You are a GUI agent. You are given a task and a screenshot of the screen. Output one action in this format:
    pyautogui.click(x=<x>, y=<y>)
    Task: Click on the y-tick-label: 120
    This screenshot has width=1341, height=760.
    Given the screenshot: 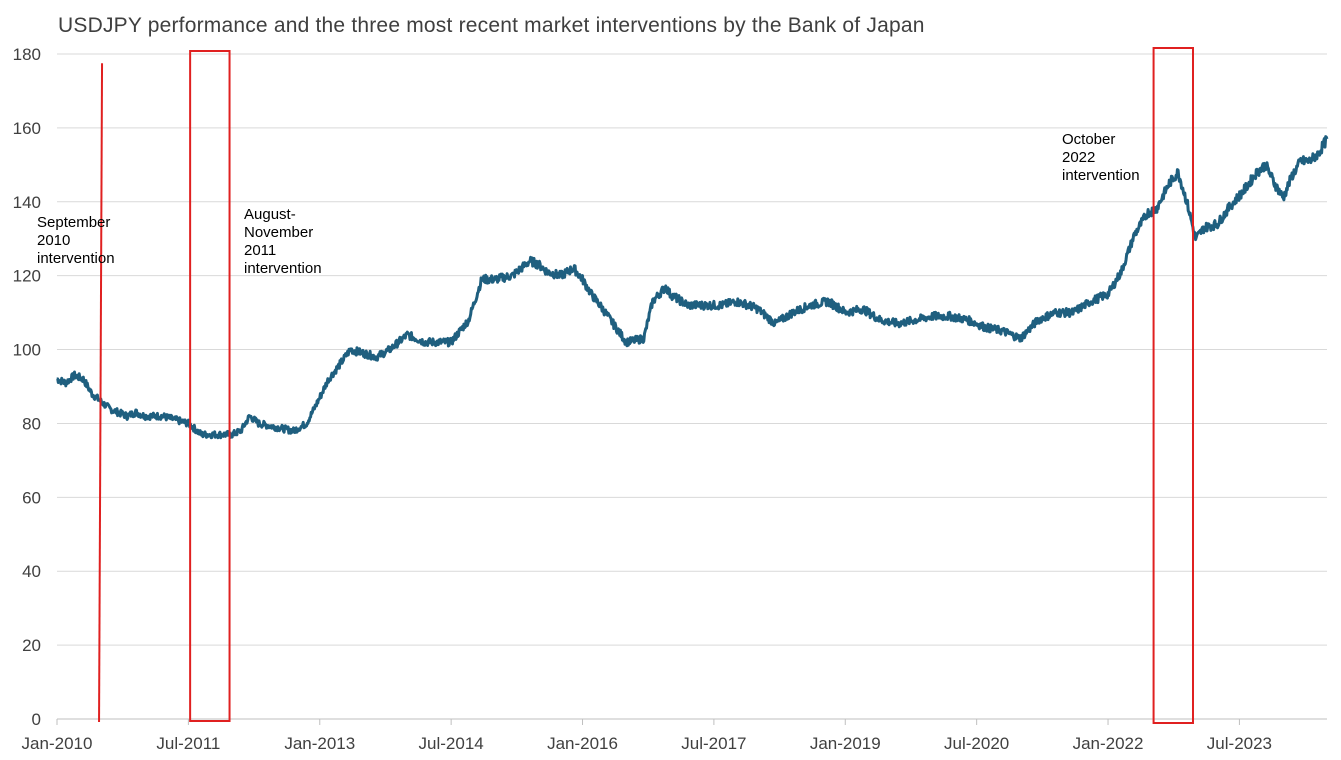 What is the action you would take?
    pyautogui.click(x=27, y=276)
    